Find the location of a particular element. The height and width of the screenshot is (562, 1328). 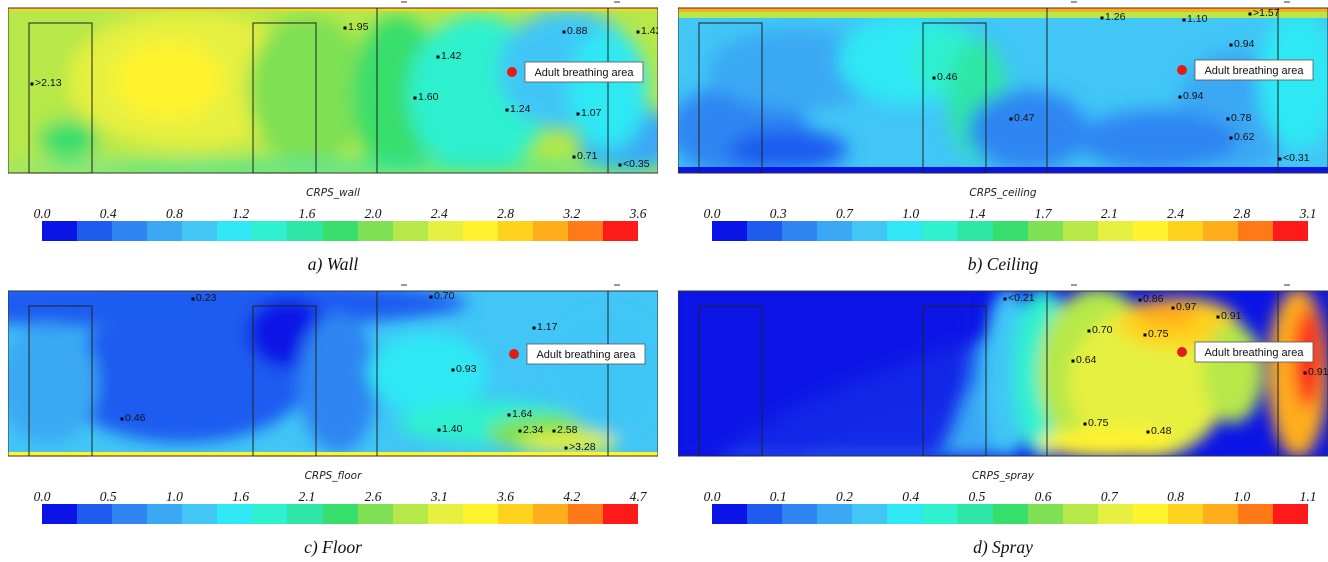

panel-caption: c) Floor is located at coordinates (333, 547).